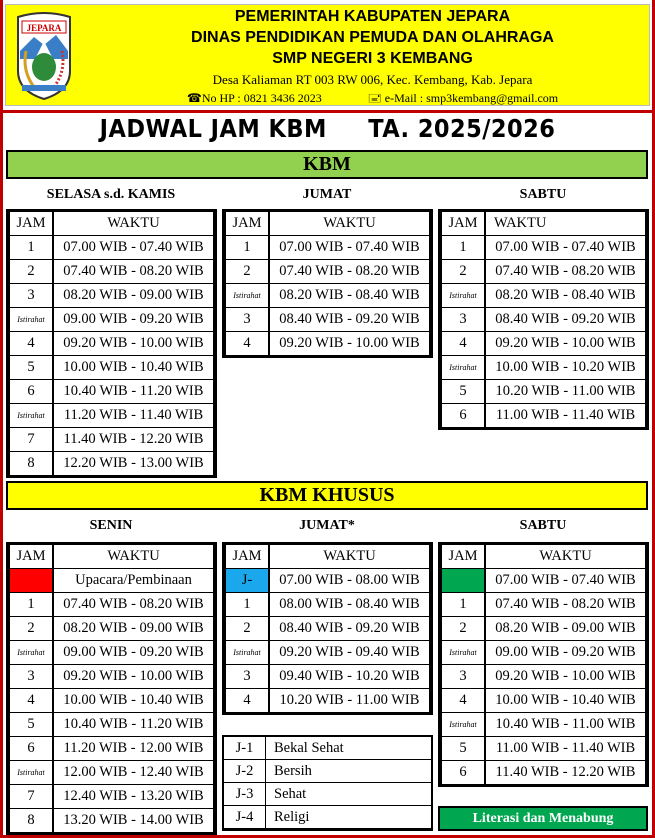 The image size is (655, 838). What do you see at coordinates (133, 415) in the screenshot?
I see `waktu-cell: 11.20 WIB - 11.40 WIB` at bounding box center [133, 415].